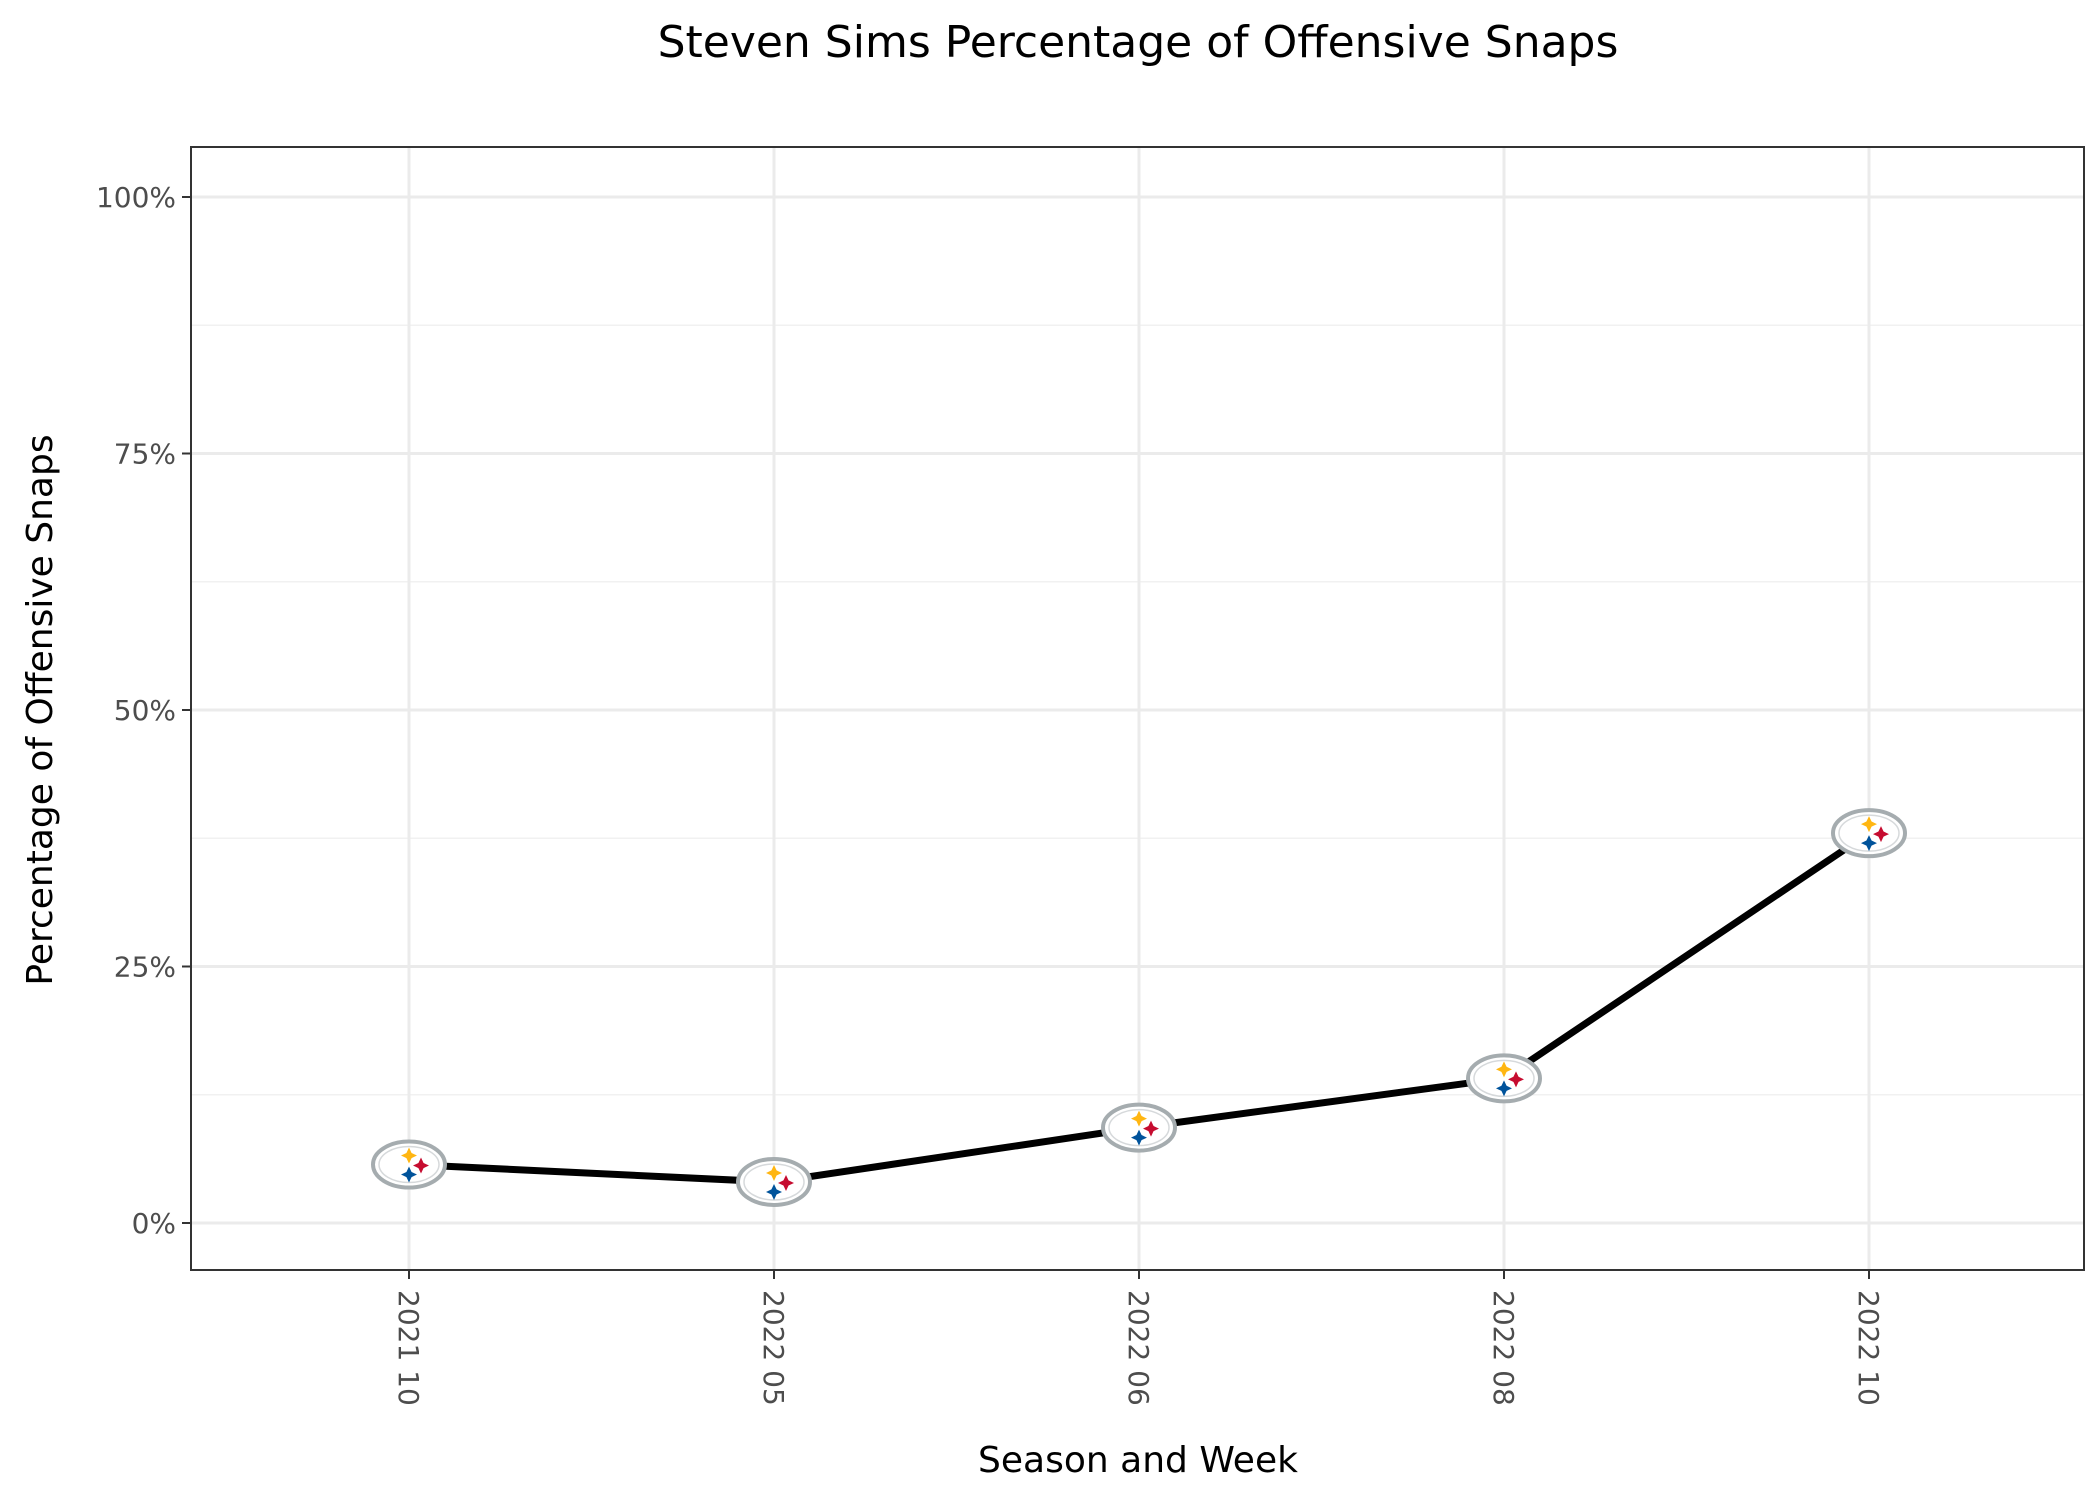 Image resolution: width=2100 pixels, height=1500 pixels. I want to click on y-tick-label: 25%, so click(145, 967).